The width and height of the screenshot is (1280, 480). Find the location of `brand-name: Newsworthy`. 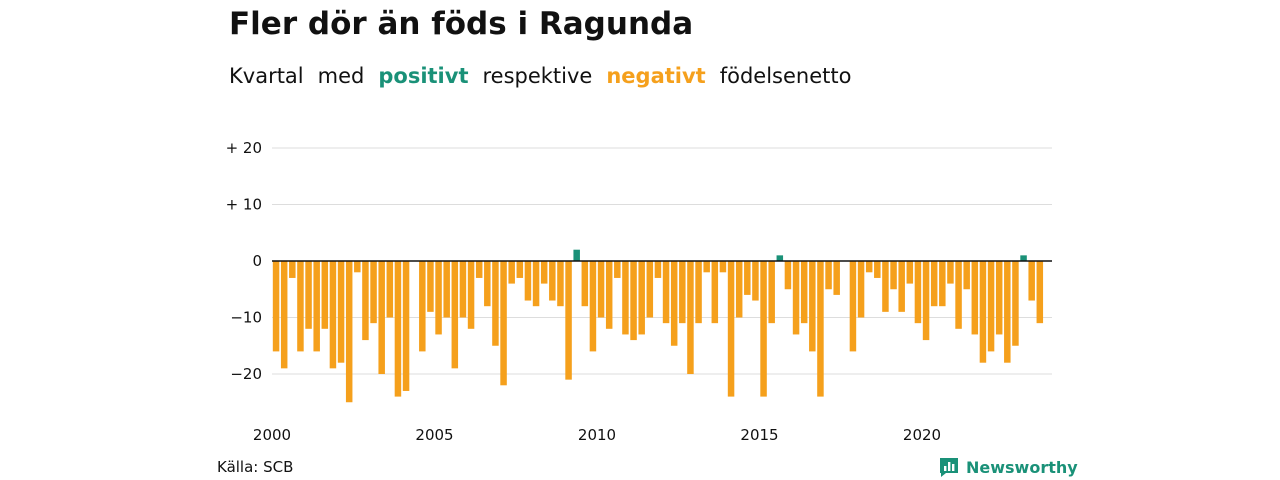

brand-name: Newsworthy is located at coordinates (1022, 467).